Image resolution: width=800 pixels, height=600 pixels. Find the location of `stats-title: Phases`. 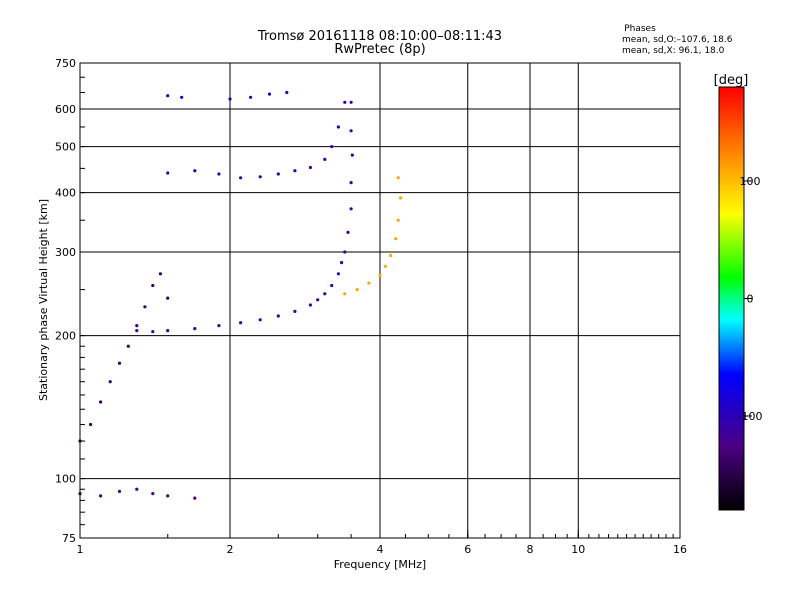

stats-title: Phases is located at coordinates (640, 29).